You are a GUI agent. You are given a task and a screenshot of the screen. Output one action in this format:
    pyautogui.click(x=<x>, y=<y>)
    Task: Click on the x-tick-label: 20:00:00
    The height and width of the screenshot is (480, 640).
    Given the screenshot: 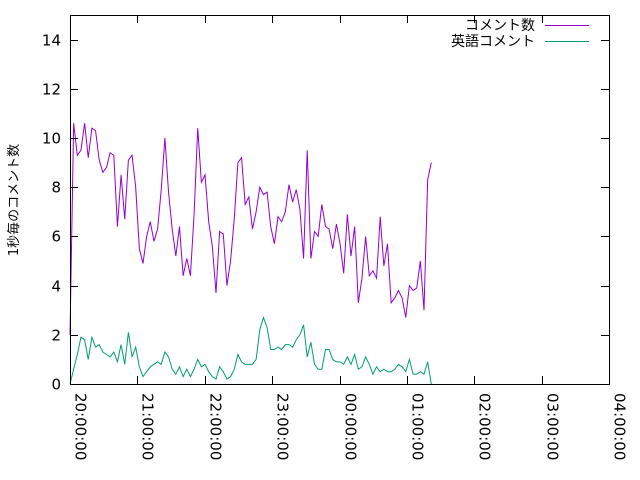 What is the action you would take?
    pyautogui.click(x=81, y=426)
    